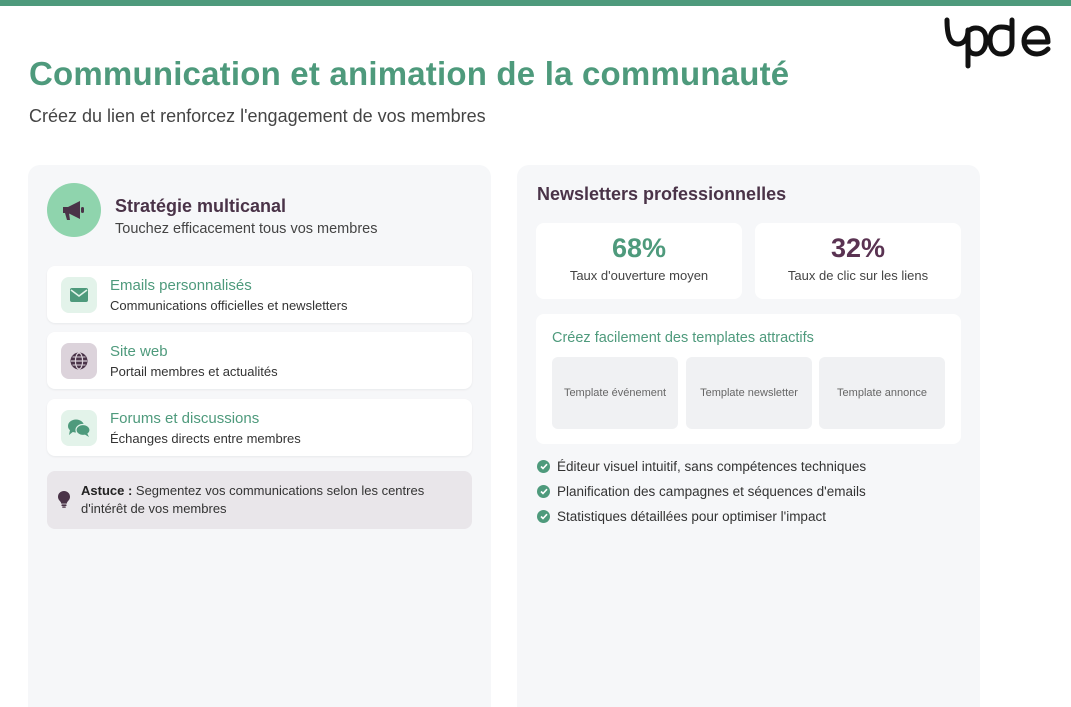 The width and height of the screenshot is (1071, 707). Describe the element at coordinates (639, 248) in the screenshot. I see `stat-value: 68%` at that location.